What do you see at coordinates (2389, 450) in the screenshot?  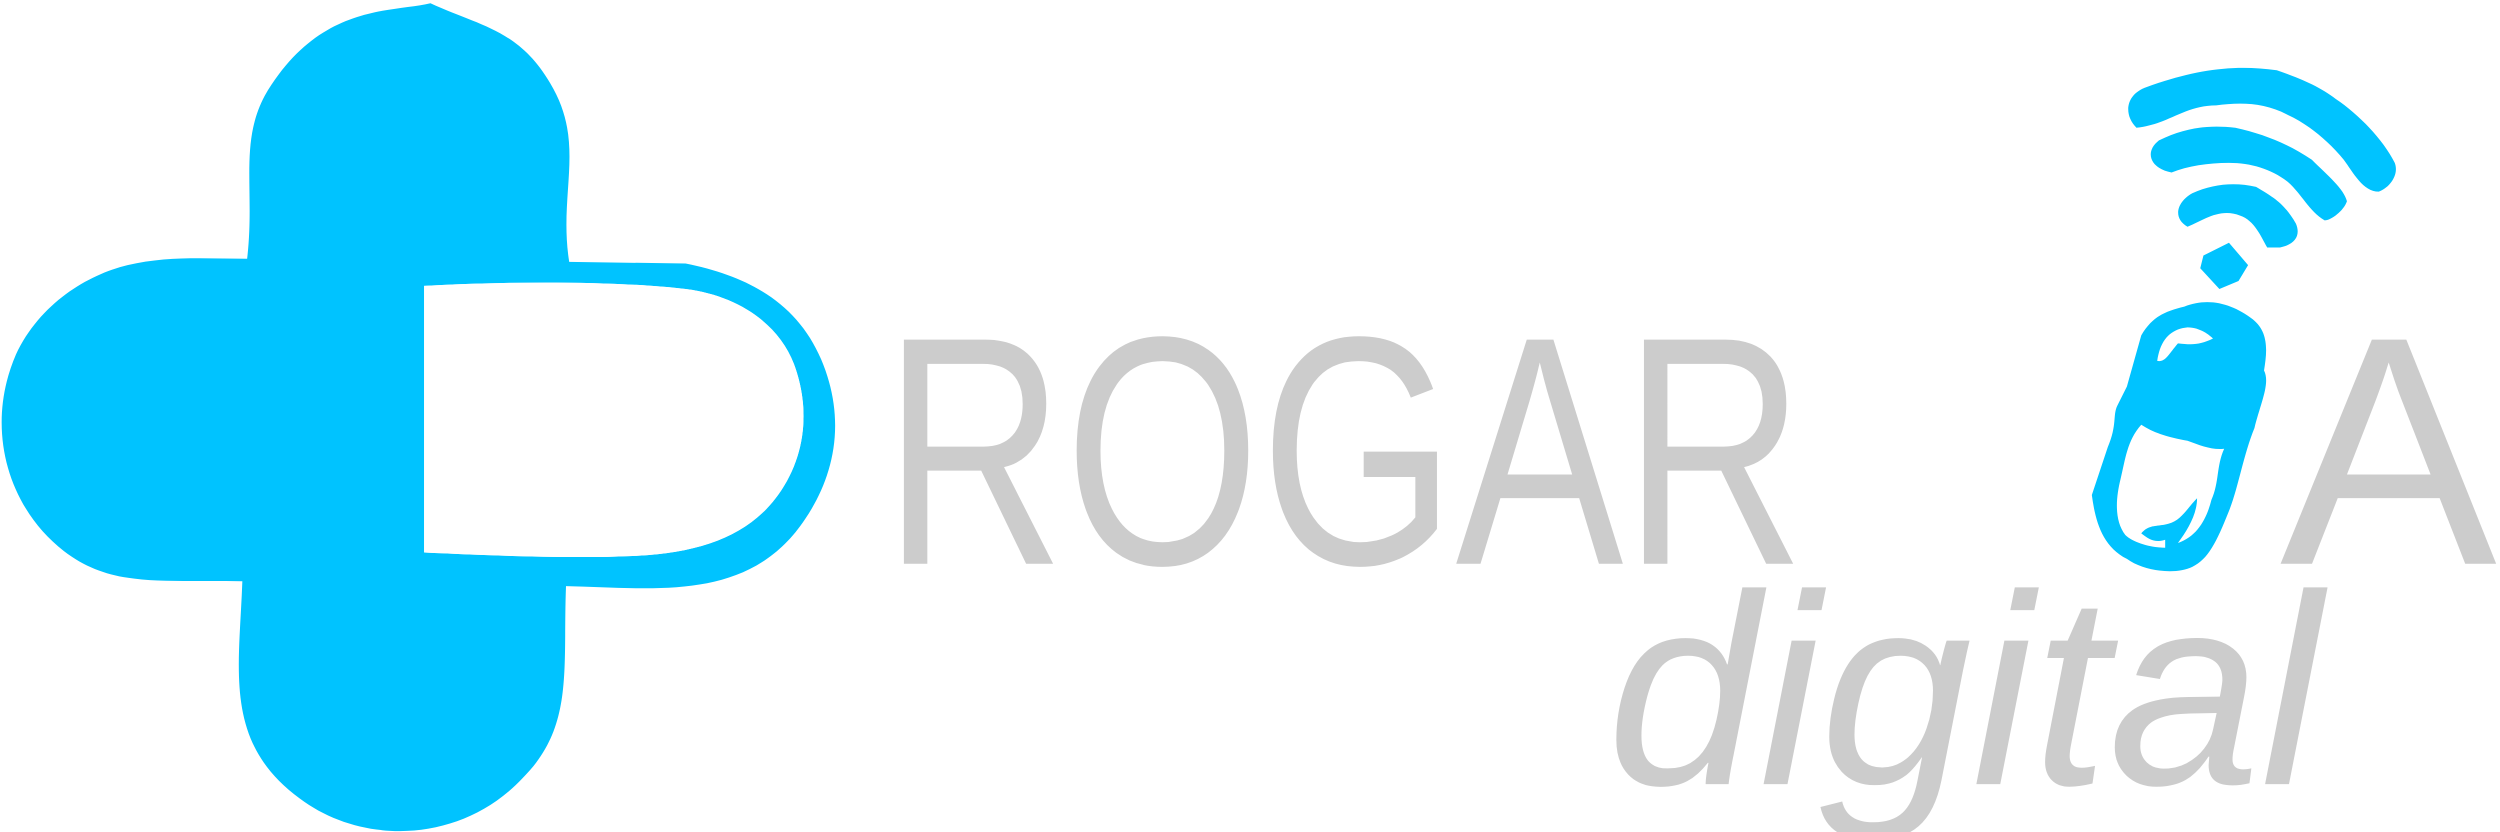 I see `brand-main-right: A` at bounding box center [2389, 450].